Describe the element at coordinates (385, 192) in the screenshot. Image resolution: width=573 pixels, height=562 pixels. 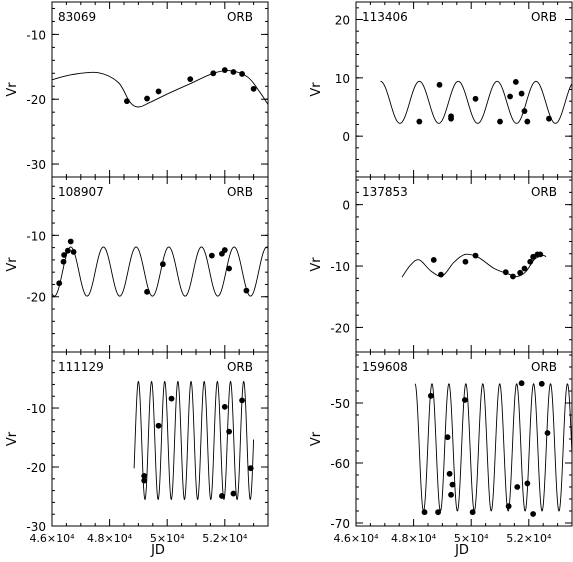
I see `star-id: 137853` at that location.